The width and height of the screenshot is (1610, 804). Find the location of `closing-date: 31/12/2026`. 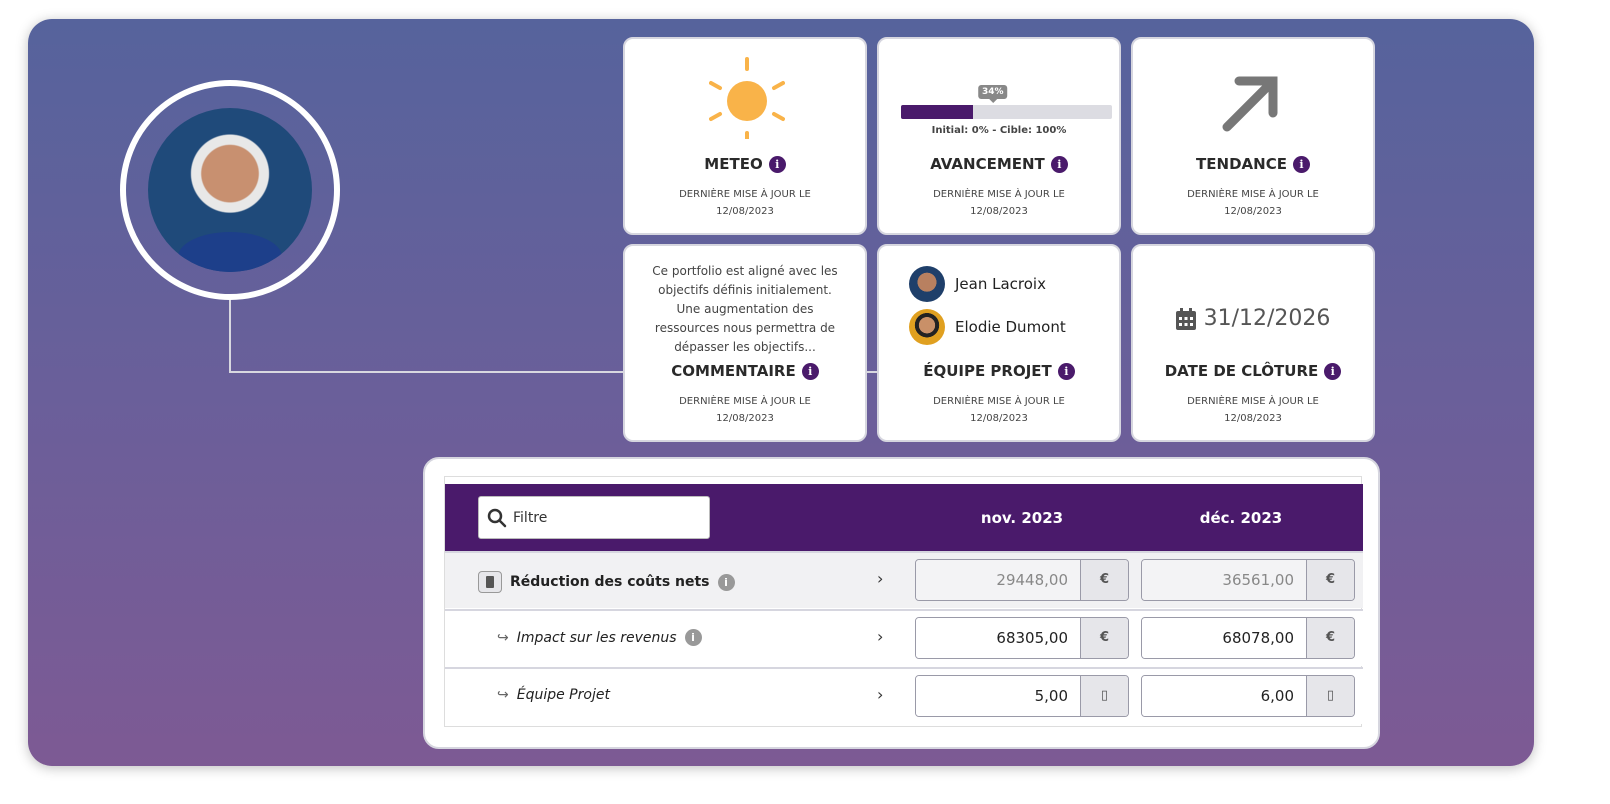

closing-date: 31/12/2026 is located at coordinates (1267, 318).